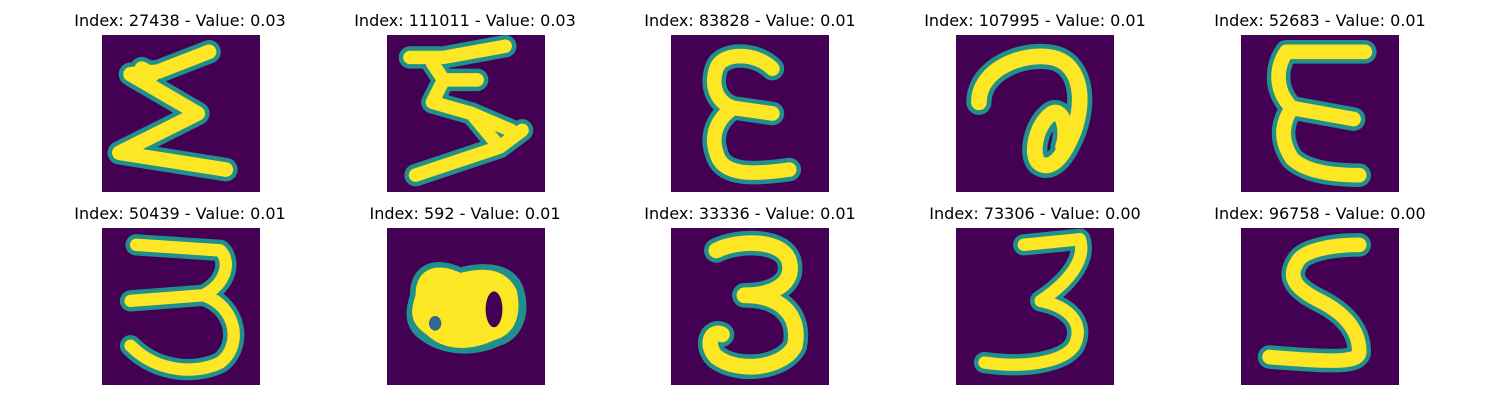 The height and width of the screenshot is (400, 1500). I want to click on panel-9: Index: 73306 - Value: 0.00, so click(1035, 293).